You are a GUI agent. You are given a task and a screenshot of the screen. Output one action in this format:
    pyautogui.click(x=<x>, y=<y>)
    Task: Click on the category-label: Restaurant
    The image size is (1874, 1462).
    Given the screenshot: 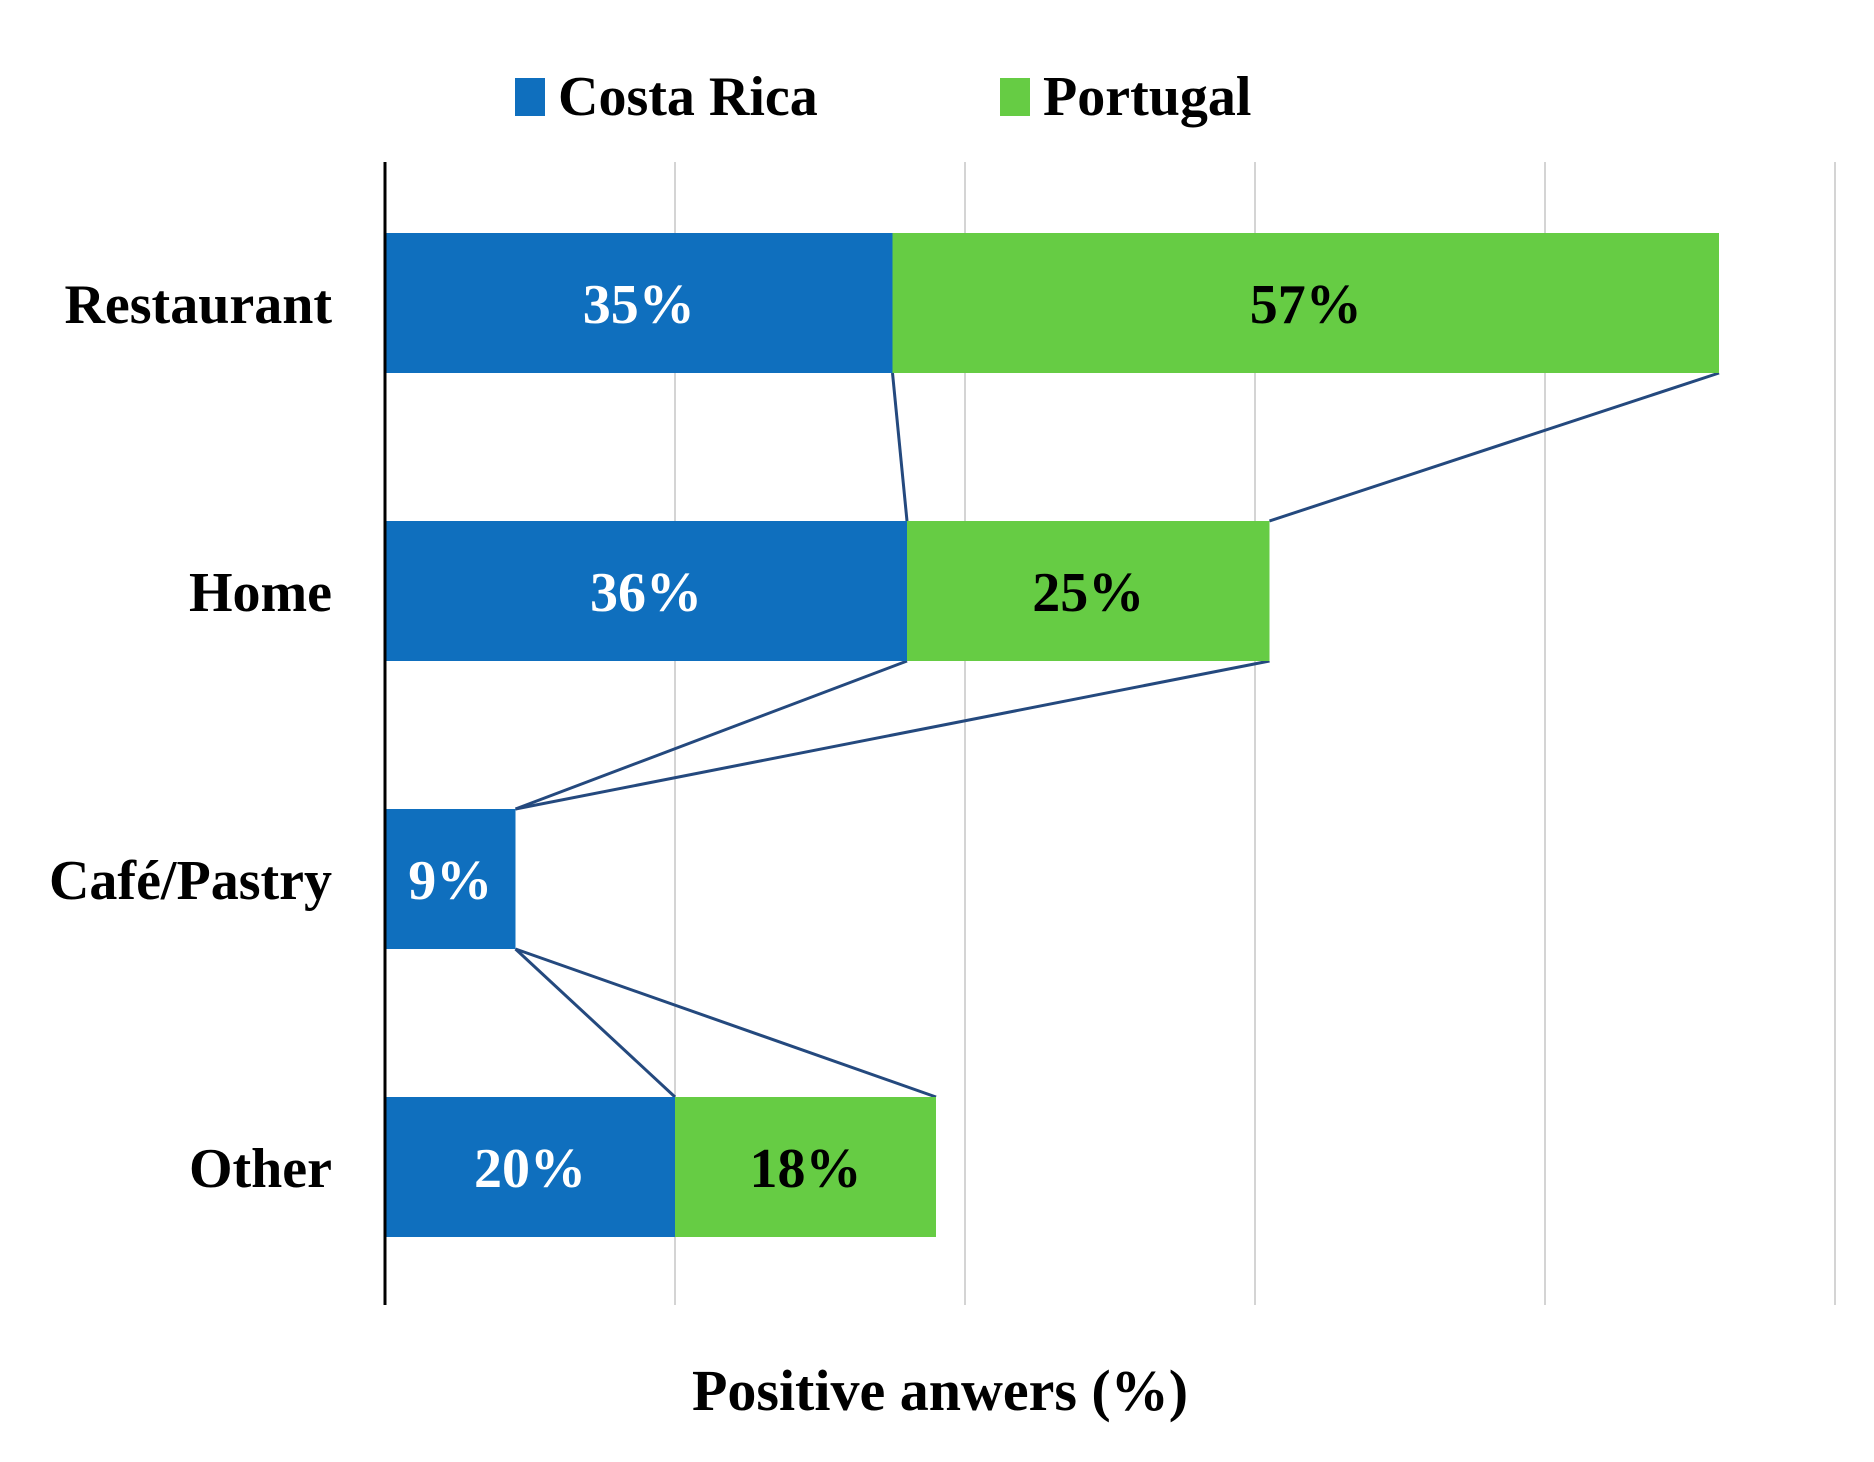 What is the action you would take?
    pyautogui.click(x=198, y=305)
    